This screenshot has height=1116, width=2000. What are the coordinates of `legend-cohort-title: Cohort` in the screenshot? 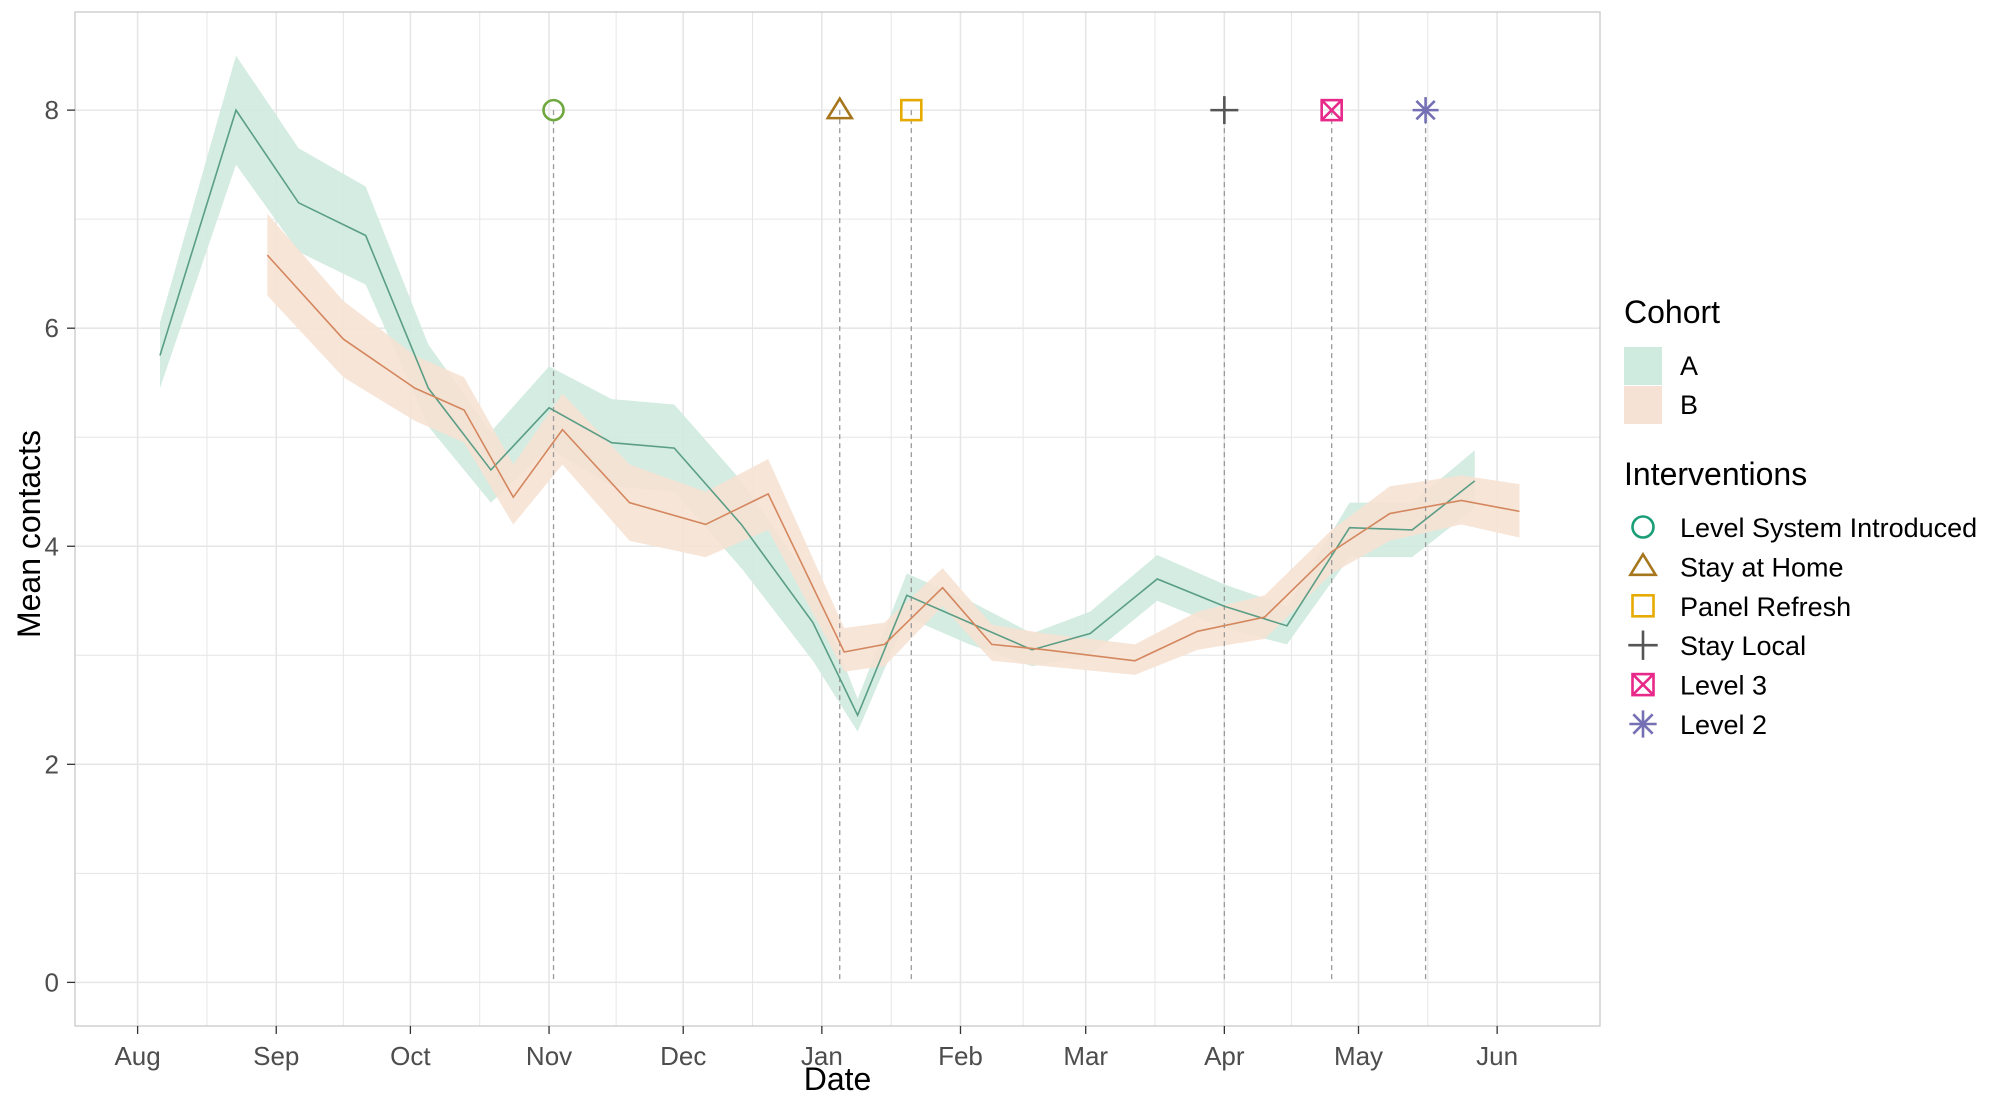 It's located at (1672, 312).